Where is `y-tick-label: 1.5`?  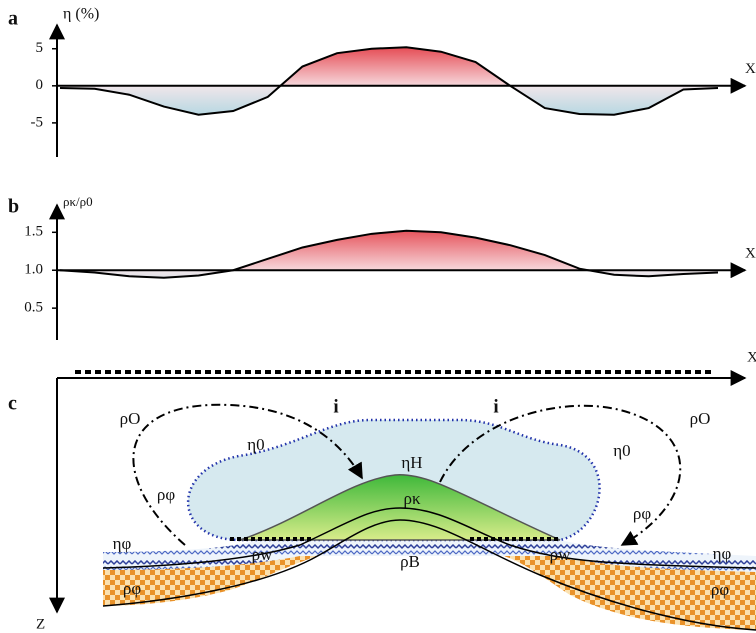 y-tick-label: 1.5 is located at coordinates (33, 232).